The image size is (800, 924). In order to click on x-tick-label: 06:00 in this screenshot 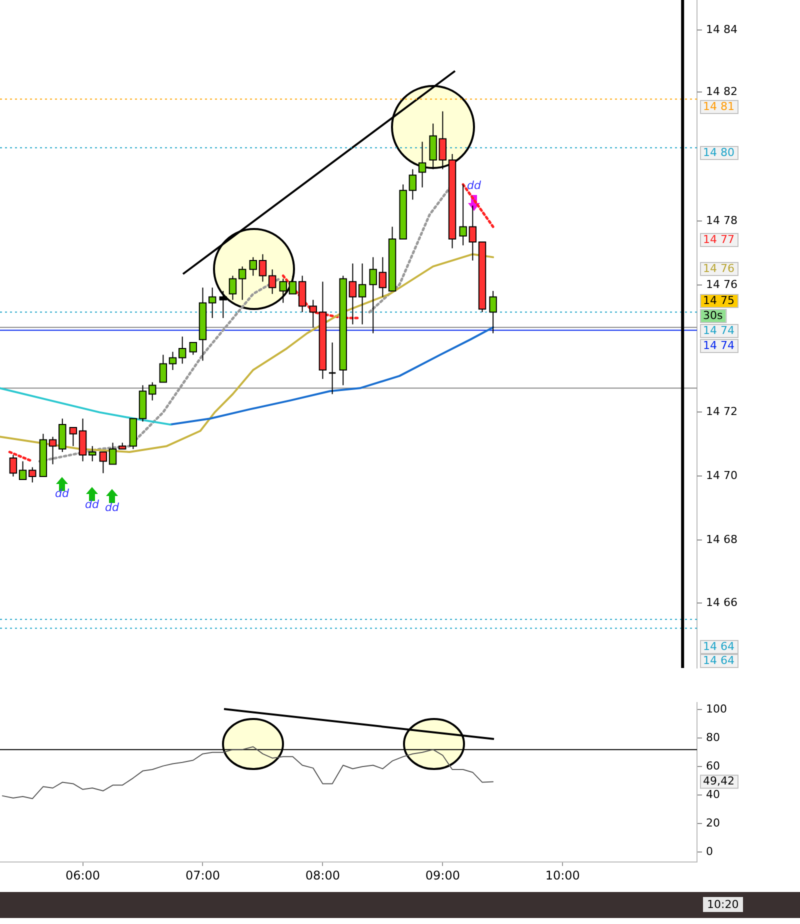, I will do `click(82, 875)`.